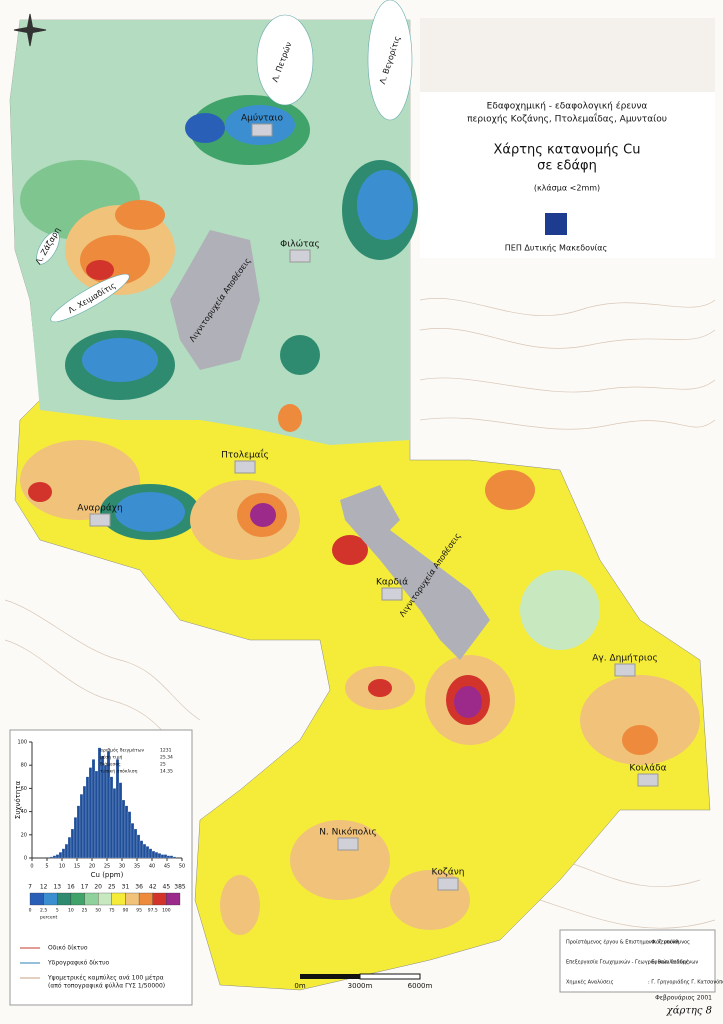  I want to click on percent-label: 0, so click(30, 911).